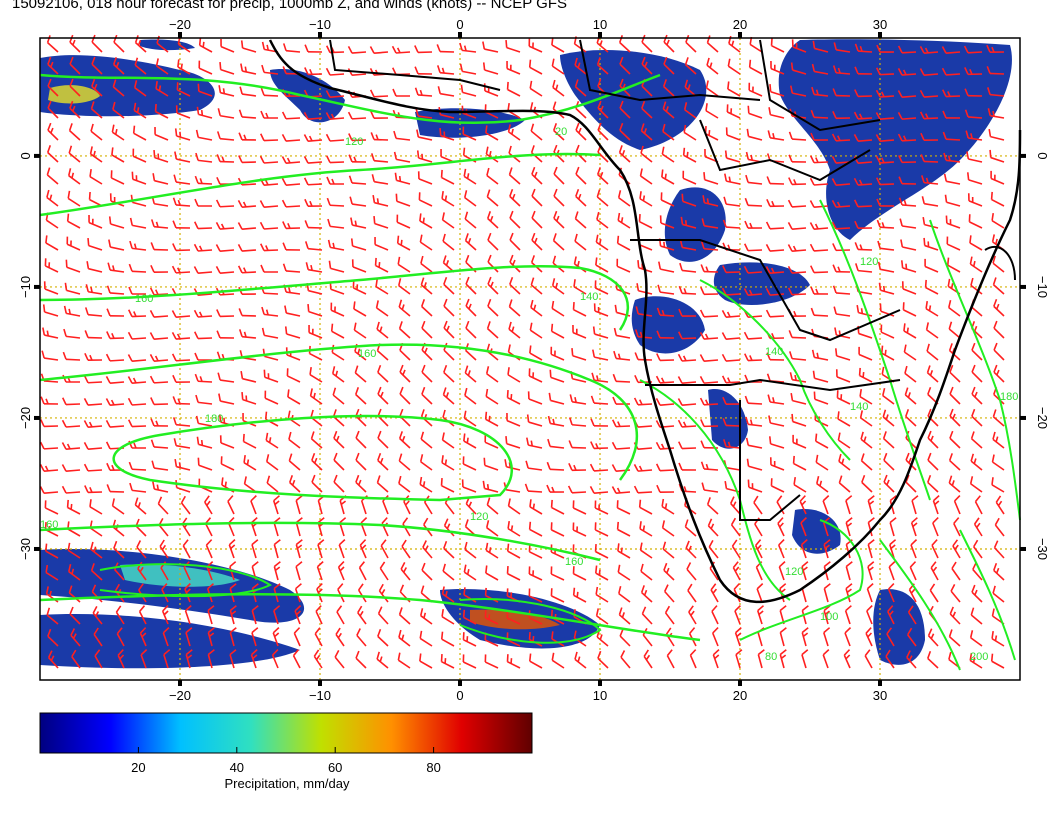  What do you see at coordinates (670, 70) in the screenshot?
I see `border-line` at bounding box center [670, 70].